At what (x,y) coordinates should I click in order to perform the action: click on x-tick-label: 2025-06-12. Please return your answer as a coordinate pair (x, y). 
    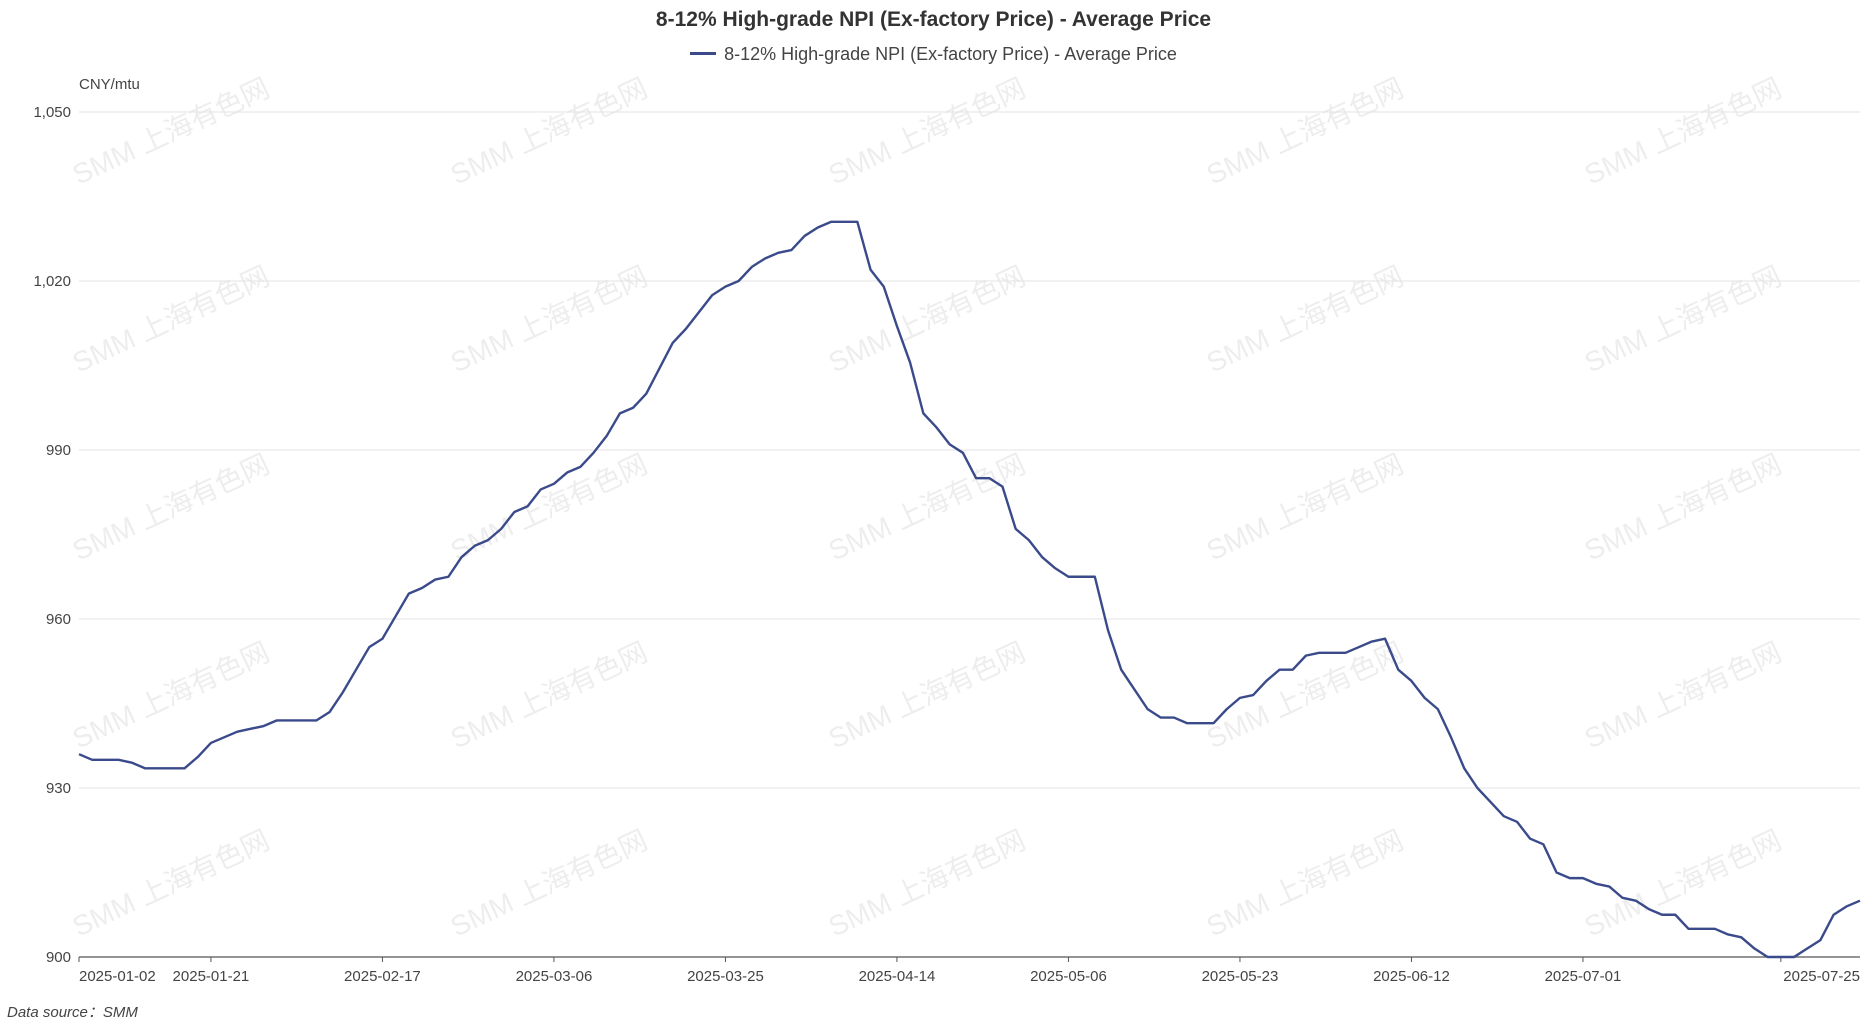
    Looking at the image, I should click on (1411, 976).